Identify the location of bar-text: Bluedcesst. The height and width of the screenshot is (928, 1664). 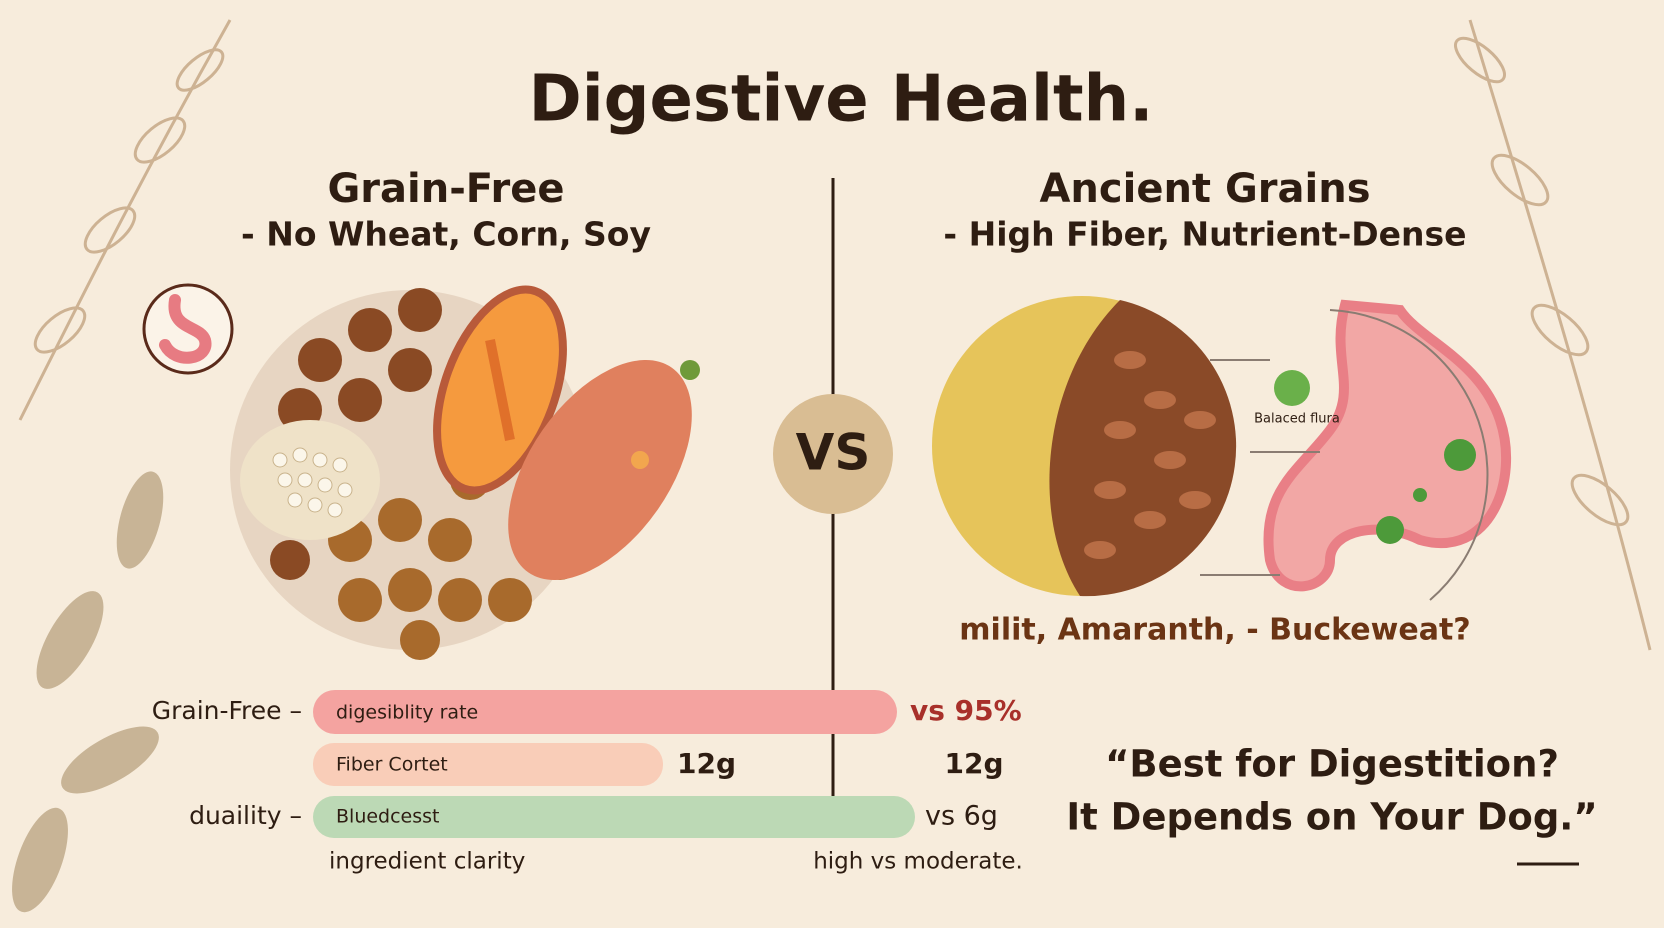
(388, 817).